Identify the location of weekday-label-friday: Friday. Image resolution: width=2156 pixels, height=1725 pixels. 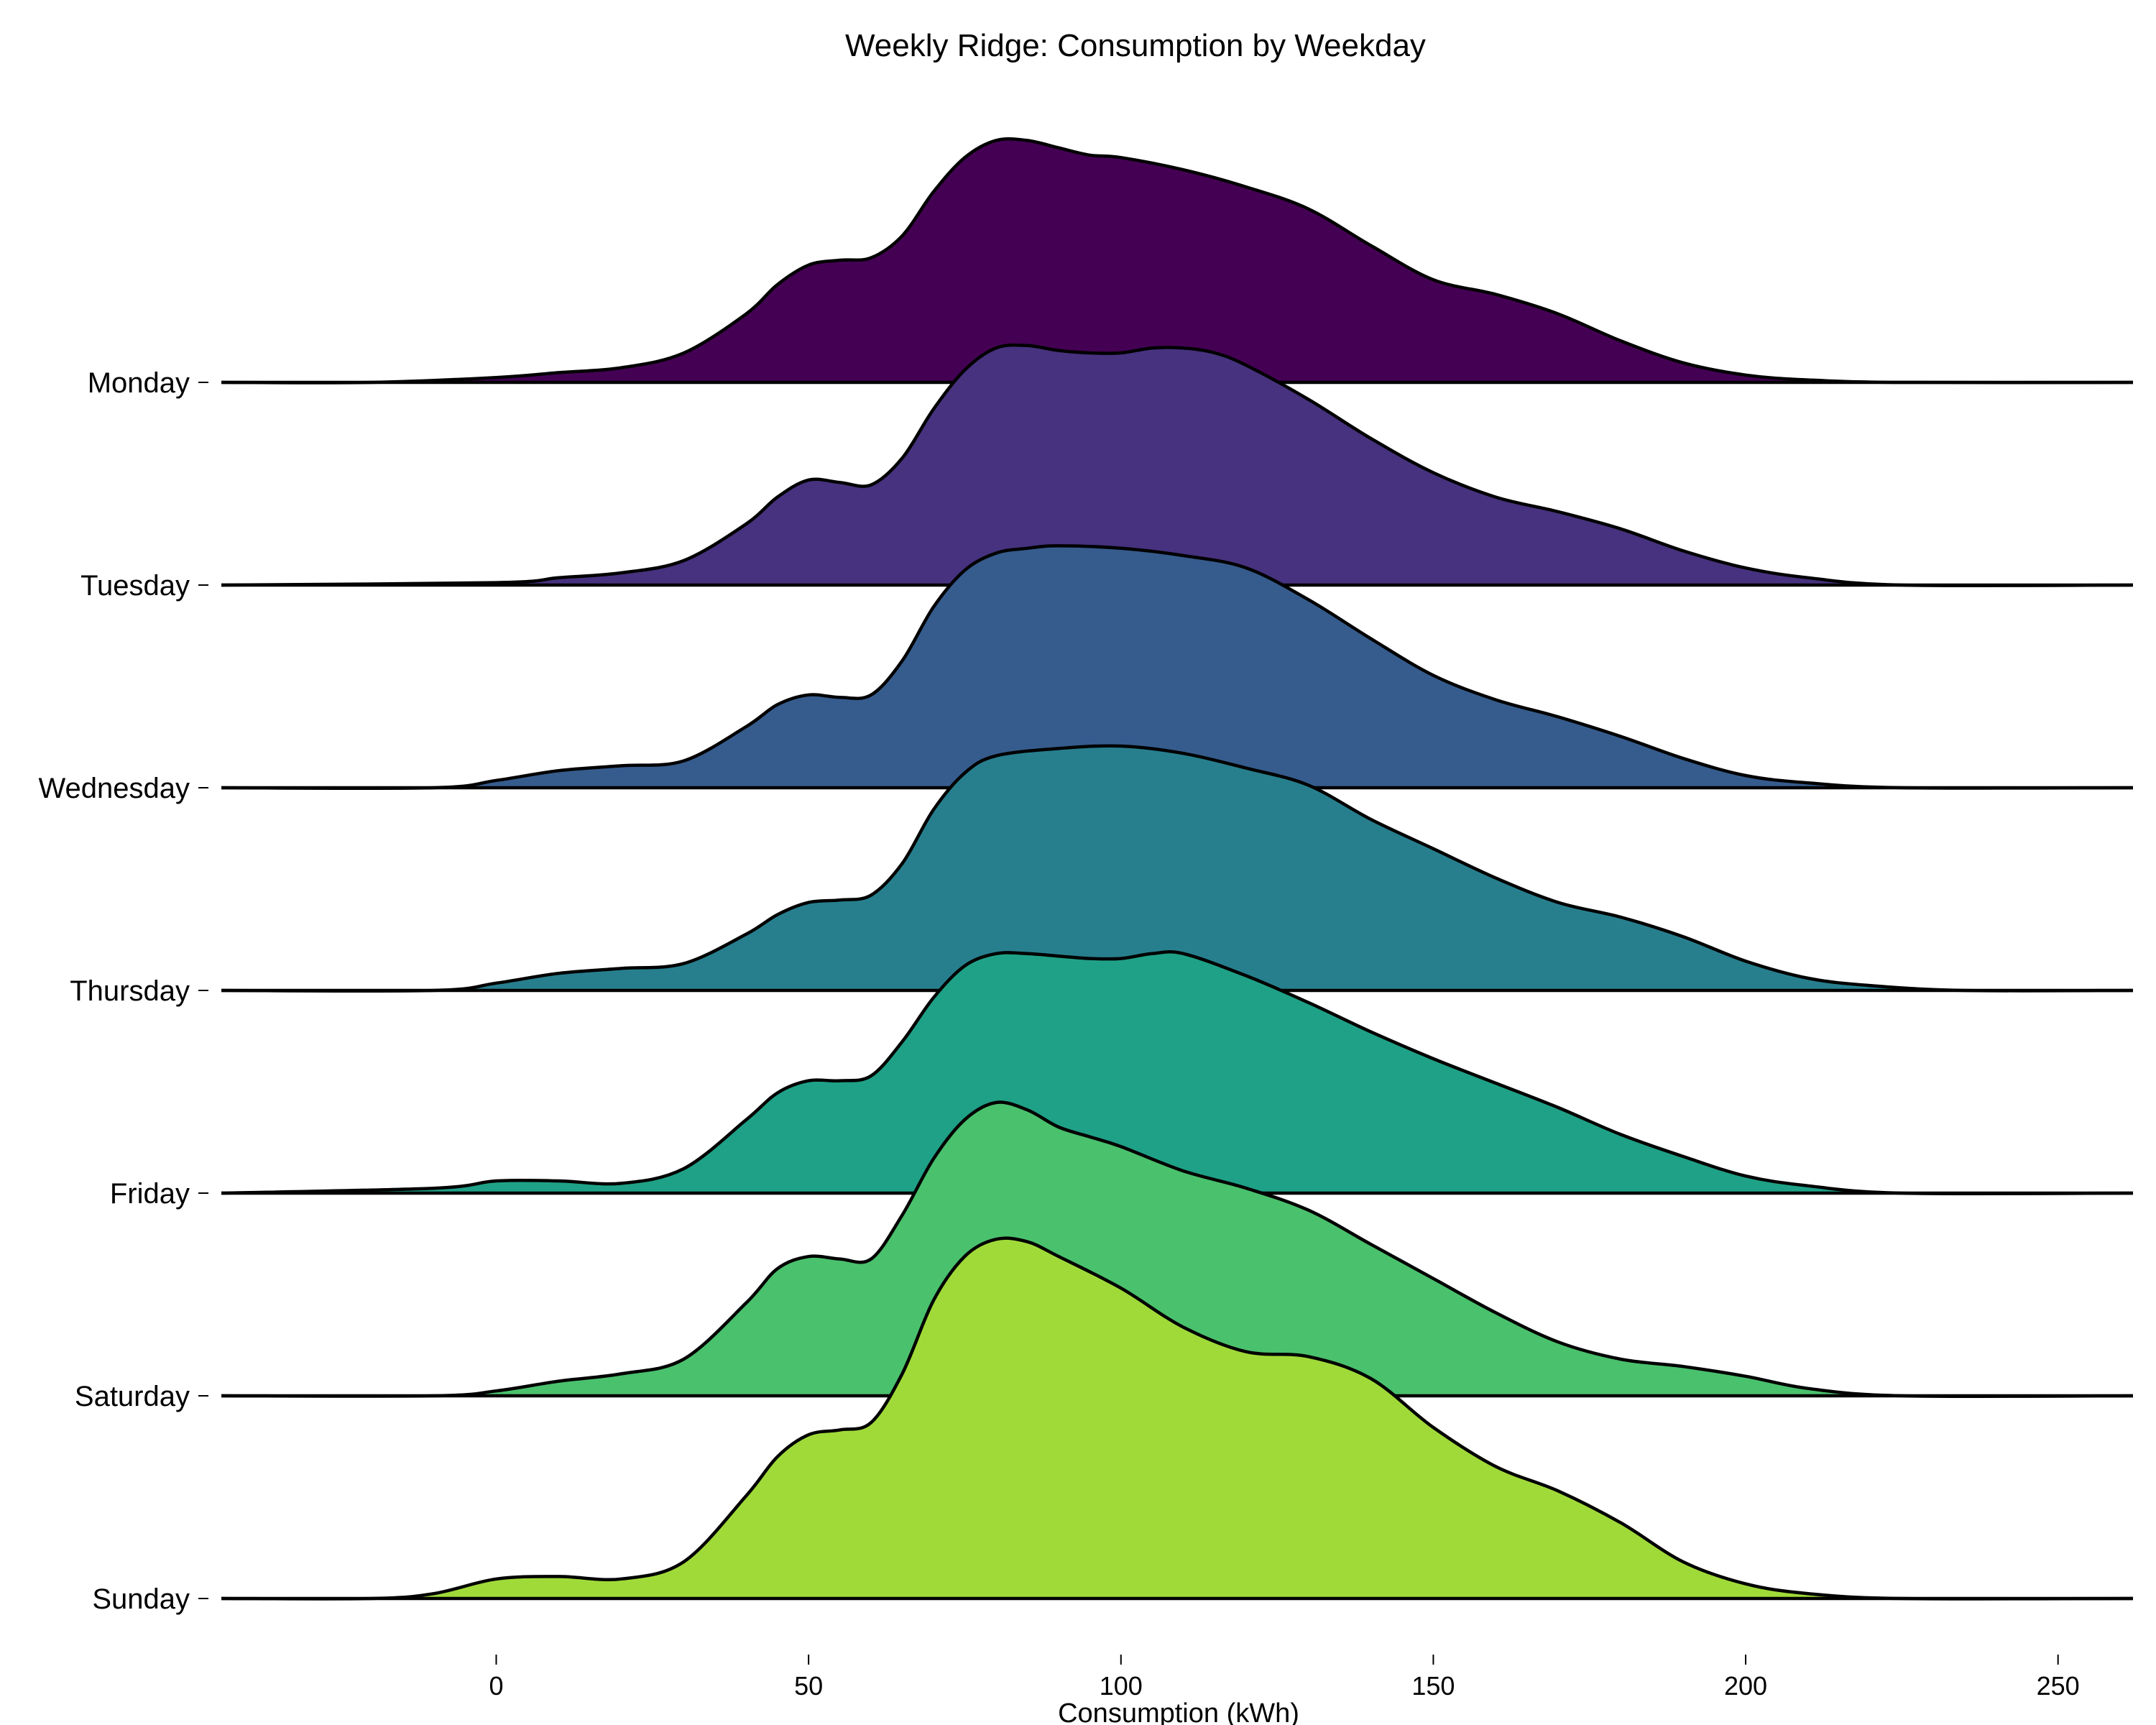
(150, 1194).